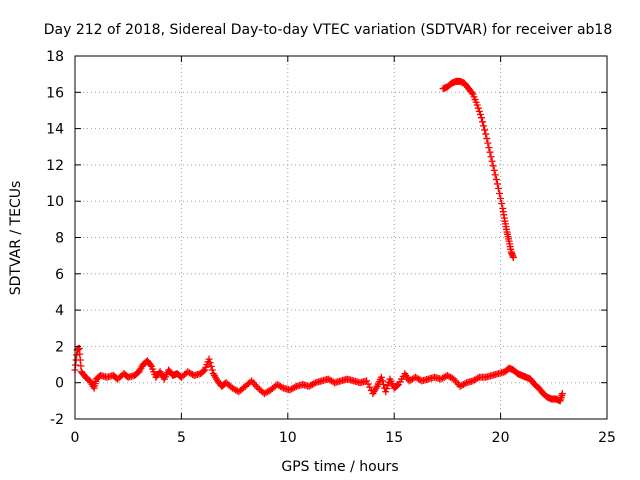  I want to click on y-tick-label: 4, so click(59, 311).